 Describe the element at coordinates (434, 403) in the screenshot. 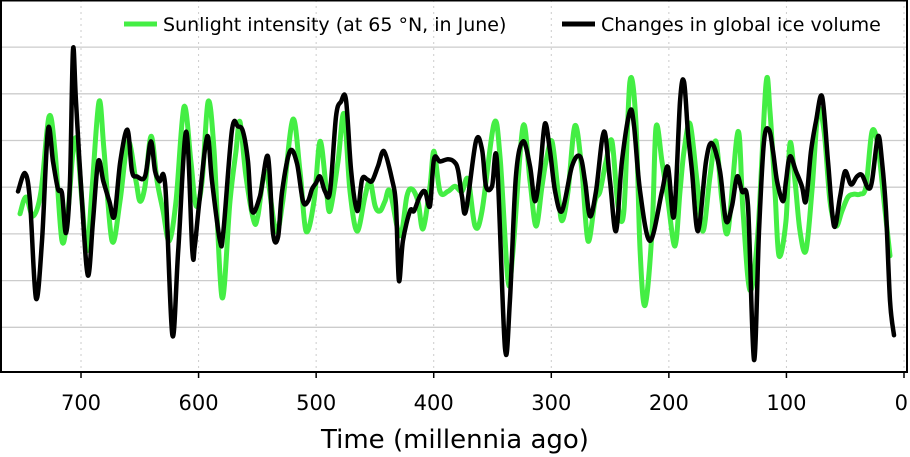

I see `x-tick-label: 400` at that location.